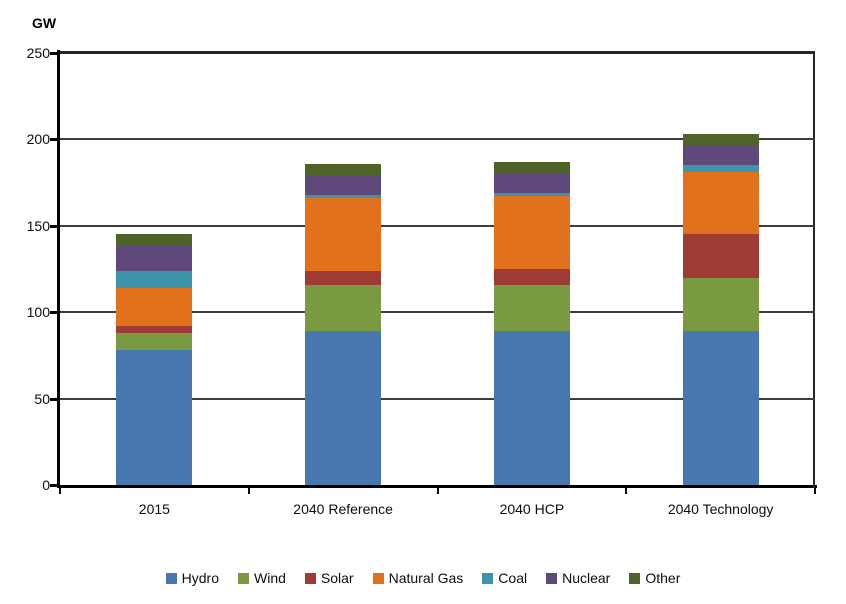 The width and height of the screenshot is (846, 604). Describe the element at coordinates (513, 578) in the screenshot. I see `legend-label: Coal` at that location.